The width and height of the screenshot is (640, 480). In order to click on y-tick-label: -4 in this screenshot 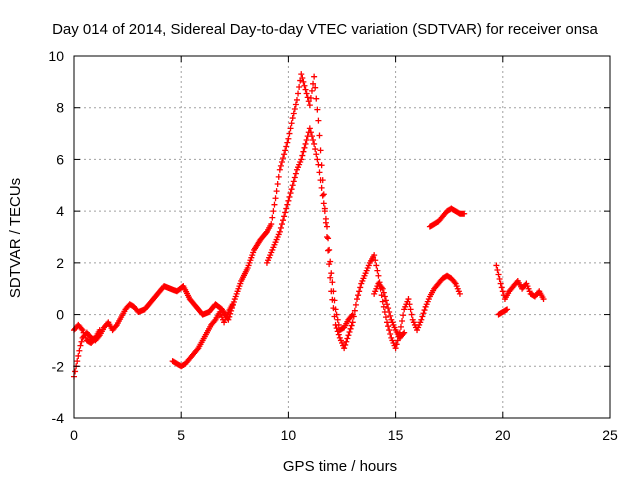, I will do `click(58, 418)`.